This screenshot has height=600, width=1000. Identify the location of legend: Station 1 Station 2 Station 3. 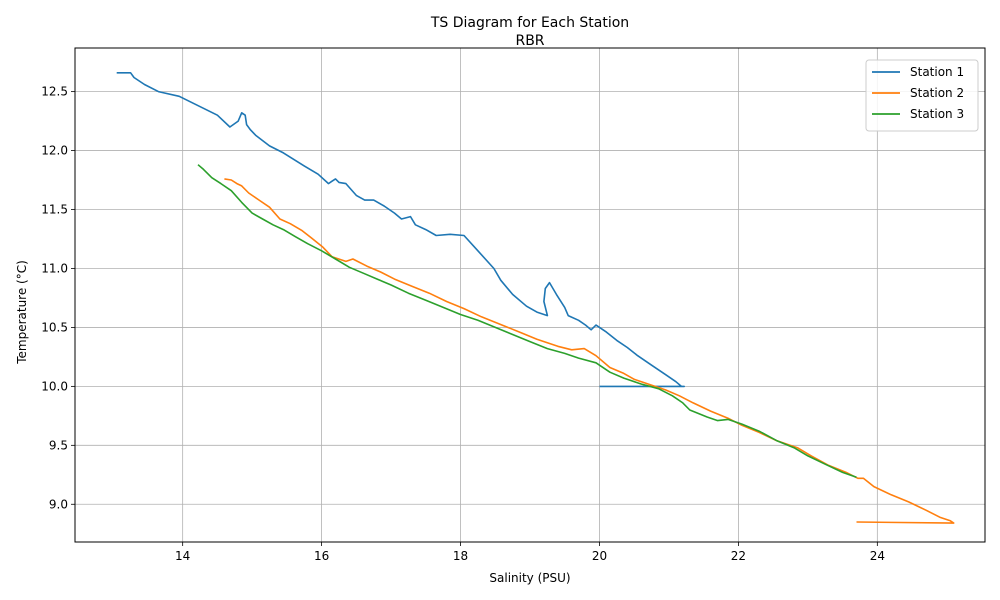
(922, 95).